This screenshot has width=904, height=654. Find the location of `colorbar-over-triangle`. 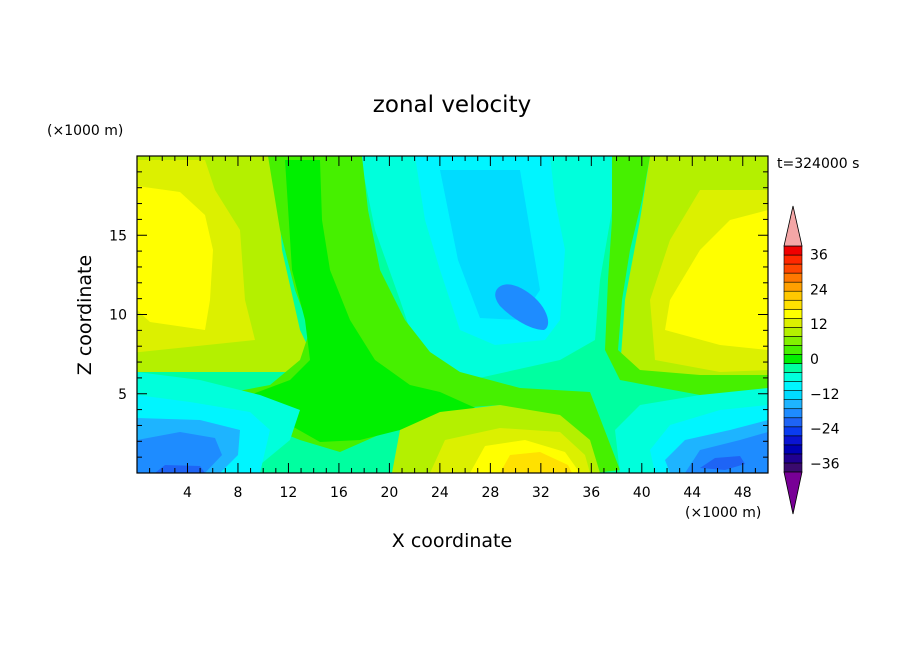

colorbar-over-triangle is located at coordinates (793, 226).